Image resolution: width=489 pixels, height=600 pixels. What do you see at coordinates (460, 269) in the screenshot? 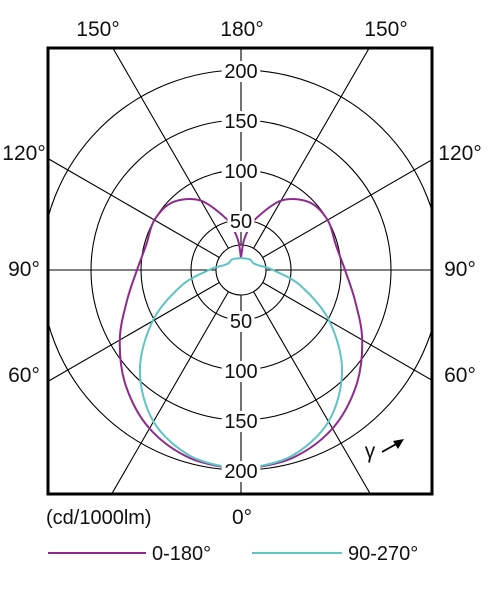
I see `angle-label-right-middle: 90°` at bounding box center [460, 269].